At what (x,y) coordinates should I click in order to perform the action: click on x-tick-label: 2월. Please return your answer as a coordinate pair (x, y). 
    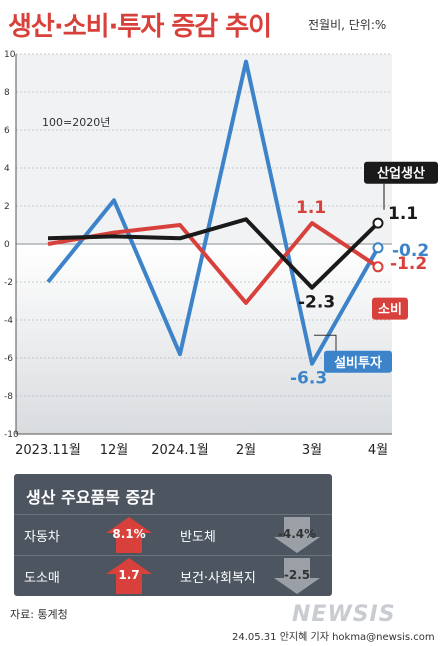
    Looking at the image, I should click on (246, 450).